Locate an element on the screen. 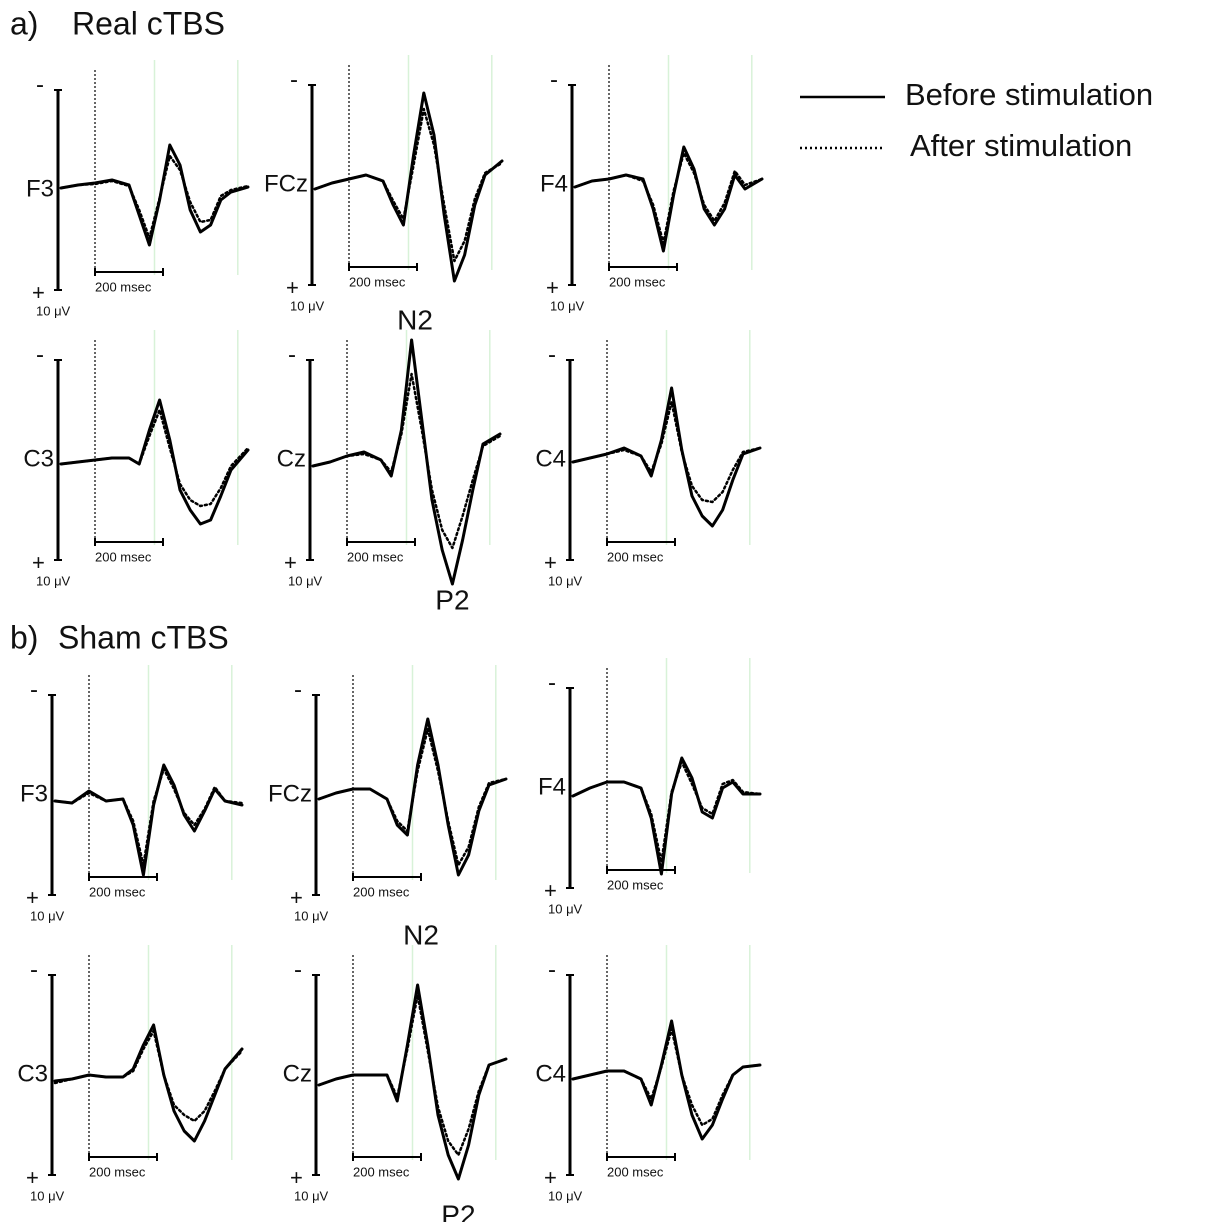 The height and width of the screenshot is (1222, 1225). section-label: a) is located at coordinates (24, 23).